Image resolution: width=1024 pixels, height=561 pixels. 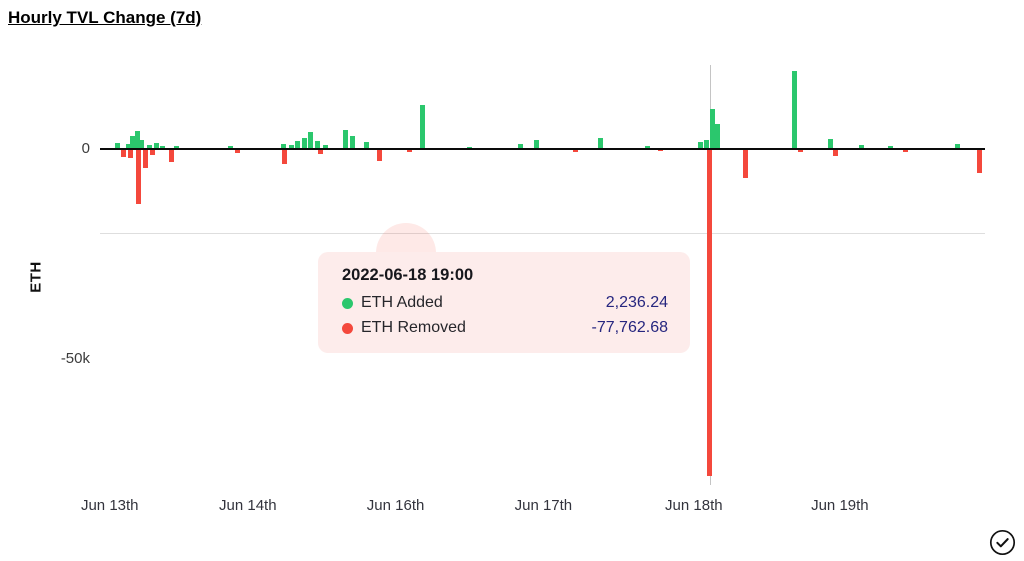 What do you see at coordinates (636, 302) in the screenshot?
I see `tooltip-added-value: 2,236.24` at bounding box center [636, 302].